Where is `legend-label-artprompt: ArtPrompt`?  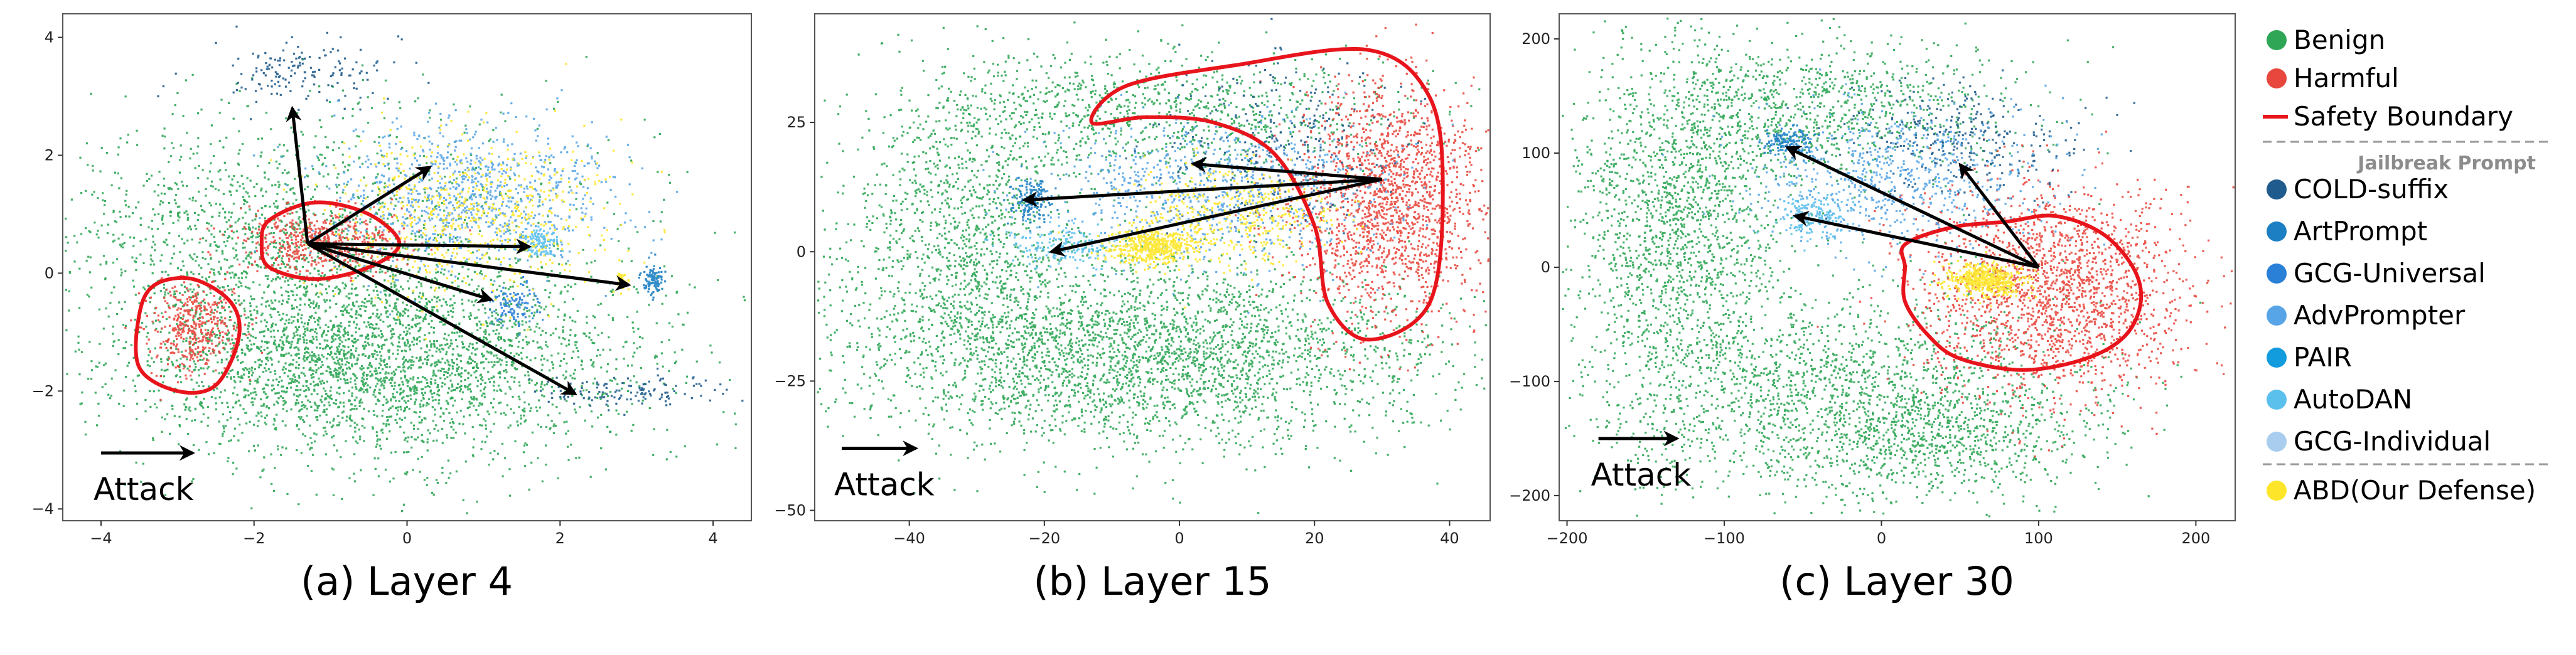
legend-label-artprompt: ArtPrompt is located at coordinates (2360, 231).